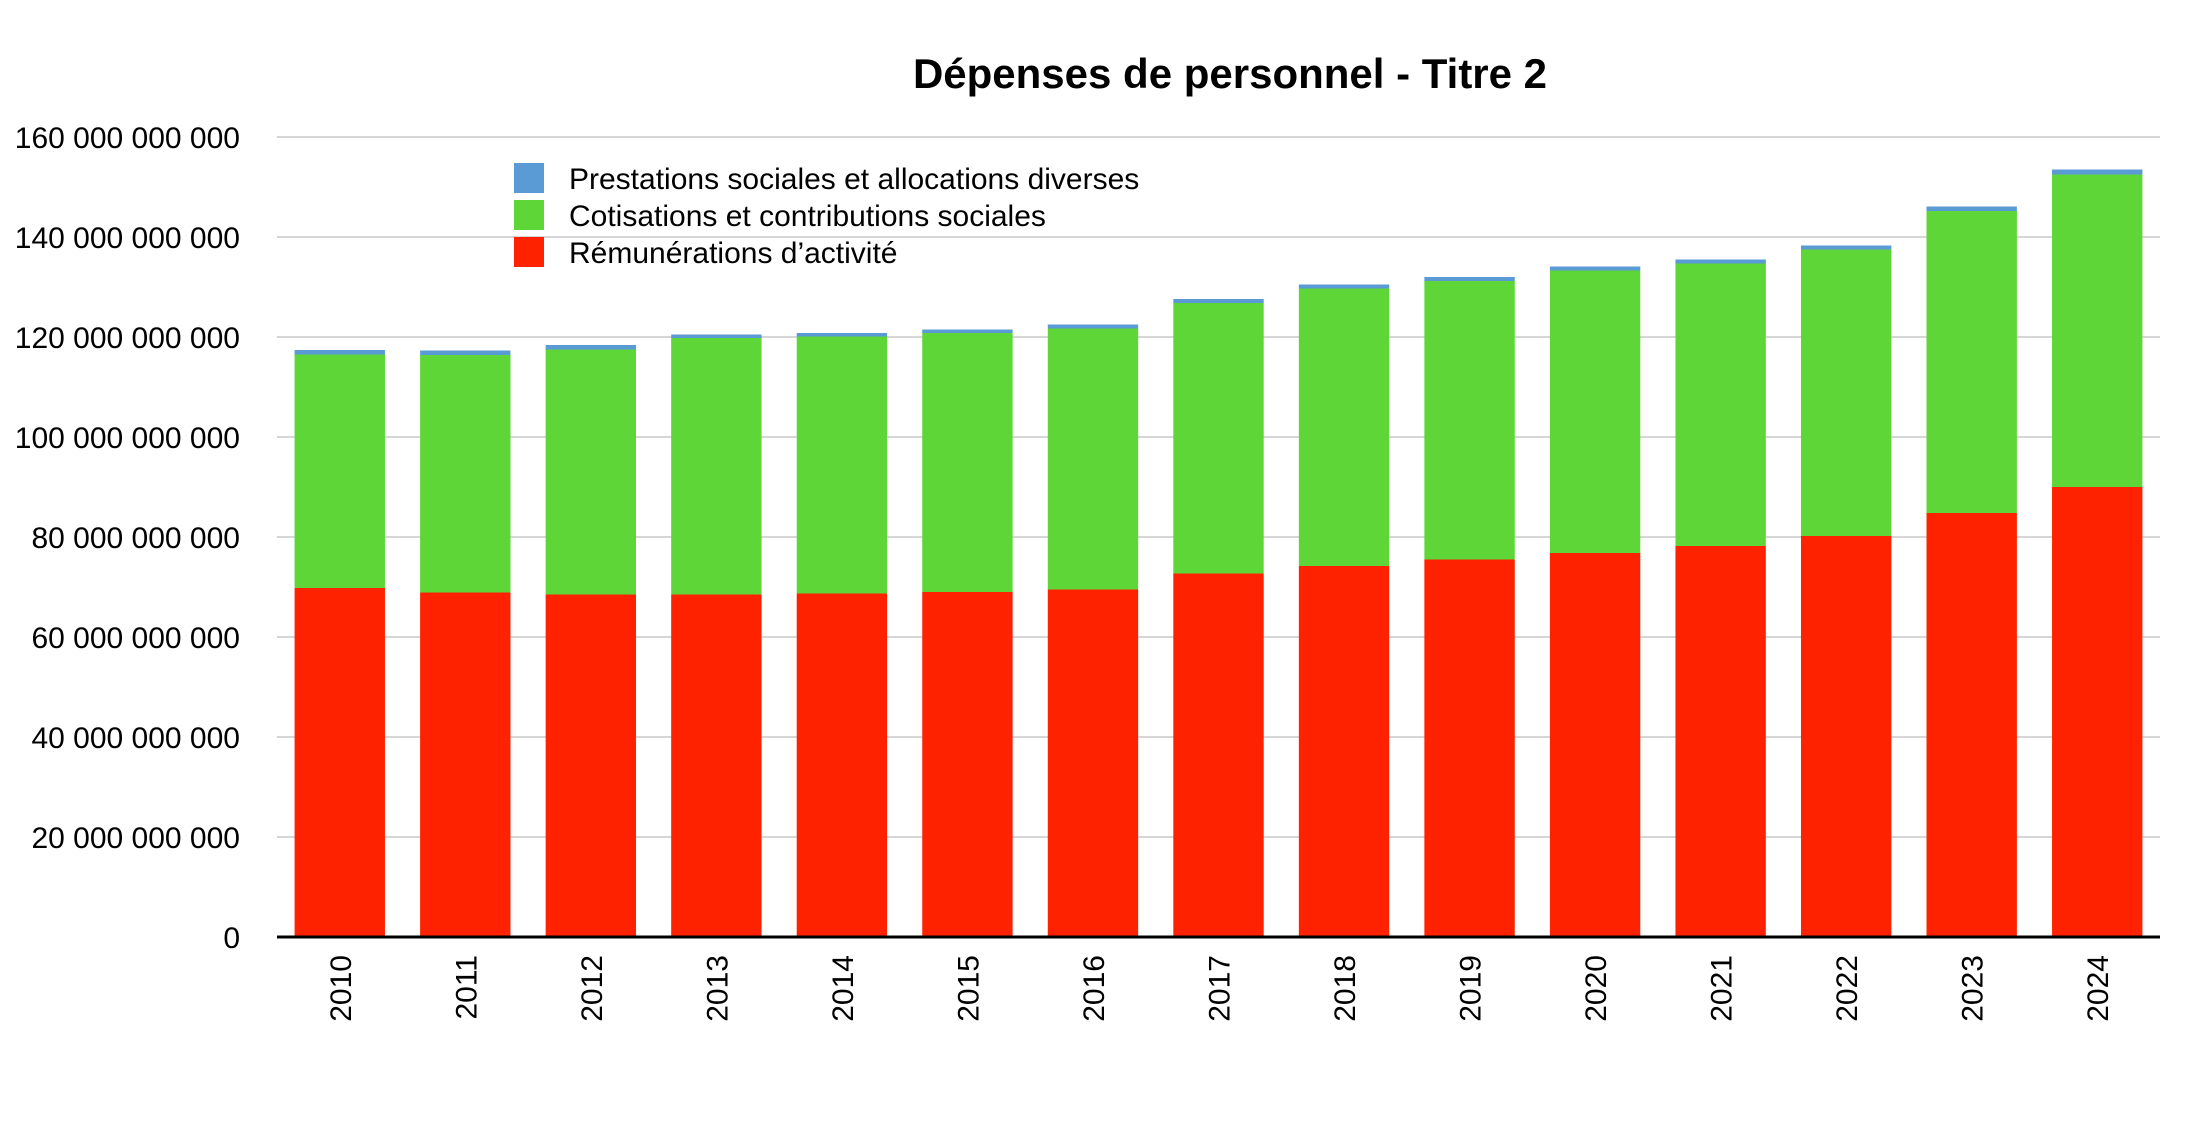 The image size is (2200, 1133). Describe the element at coordinates (1471, 988) in the screenshot. I see `x-tick-label: 2019` at that location.